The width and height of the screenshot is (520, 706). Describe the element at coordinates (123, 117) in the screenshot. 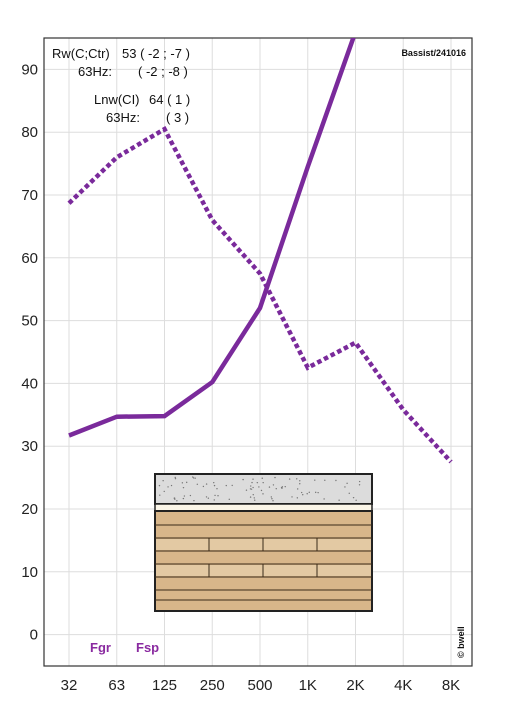

I see `lnw-63hz-label: 63Hz:` at that location.